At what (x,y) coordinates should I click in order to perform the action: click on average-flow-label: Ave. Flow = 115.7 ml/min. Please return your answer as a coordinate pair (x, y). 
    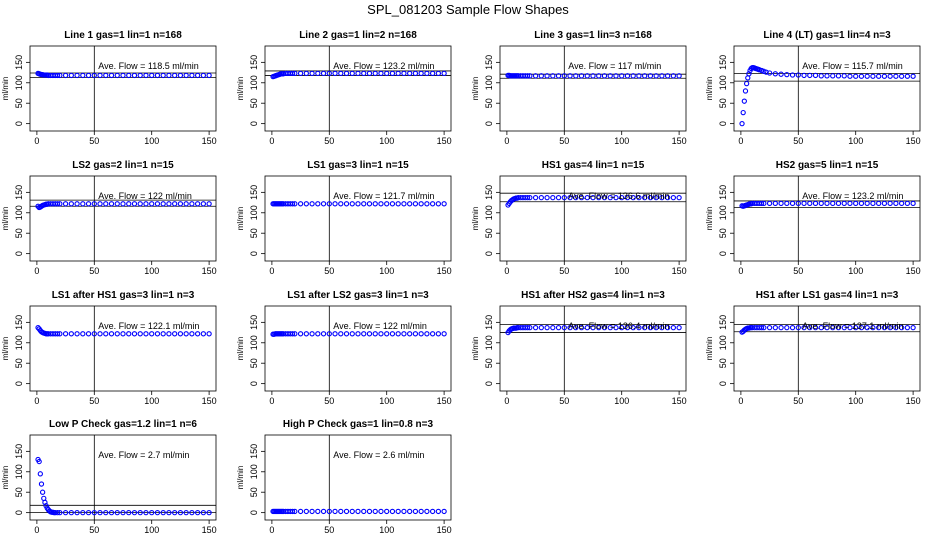
    Looking at the image, I should click on (852, 66).